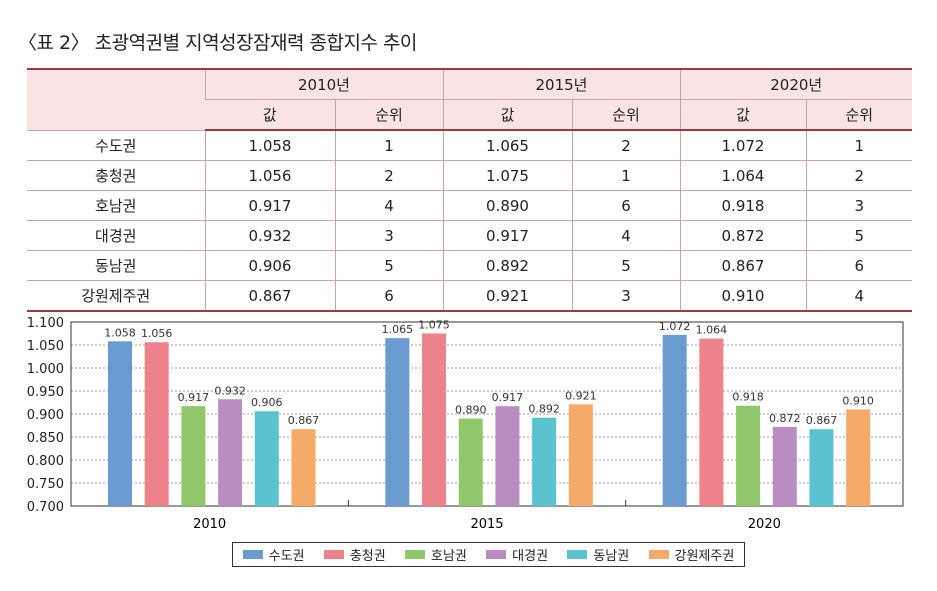 The image size is (937, 591). I want to click on header-row-sub: 값 순위 값 순위 값 순위, so click(469, 115).